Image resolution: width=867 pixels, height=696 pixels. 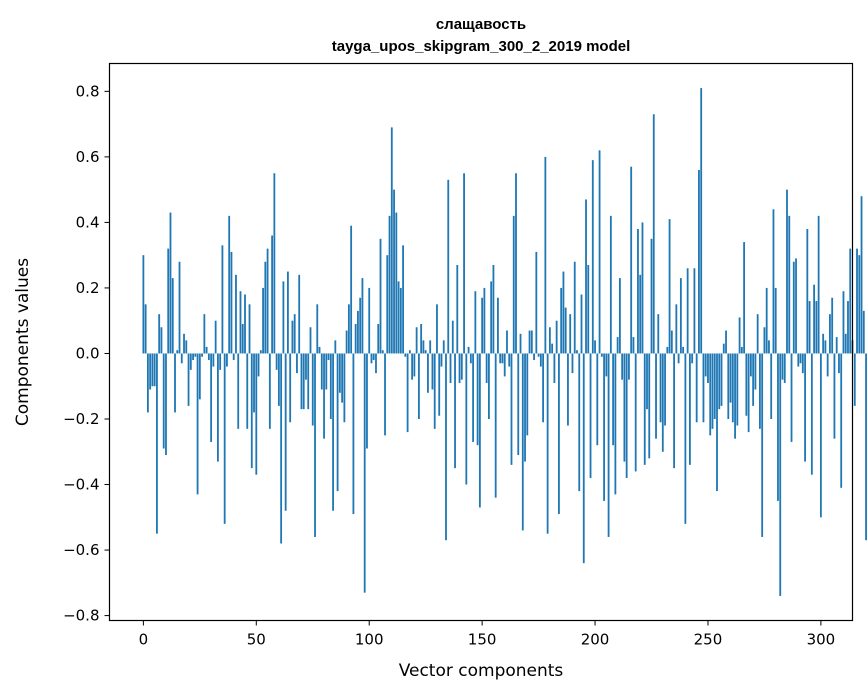 What do you see at coordinates (595, 640) in the screenshot?
I see `x-tick-label: 200` at bounding box center [595, 640].